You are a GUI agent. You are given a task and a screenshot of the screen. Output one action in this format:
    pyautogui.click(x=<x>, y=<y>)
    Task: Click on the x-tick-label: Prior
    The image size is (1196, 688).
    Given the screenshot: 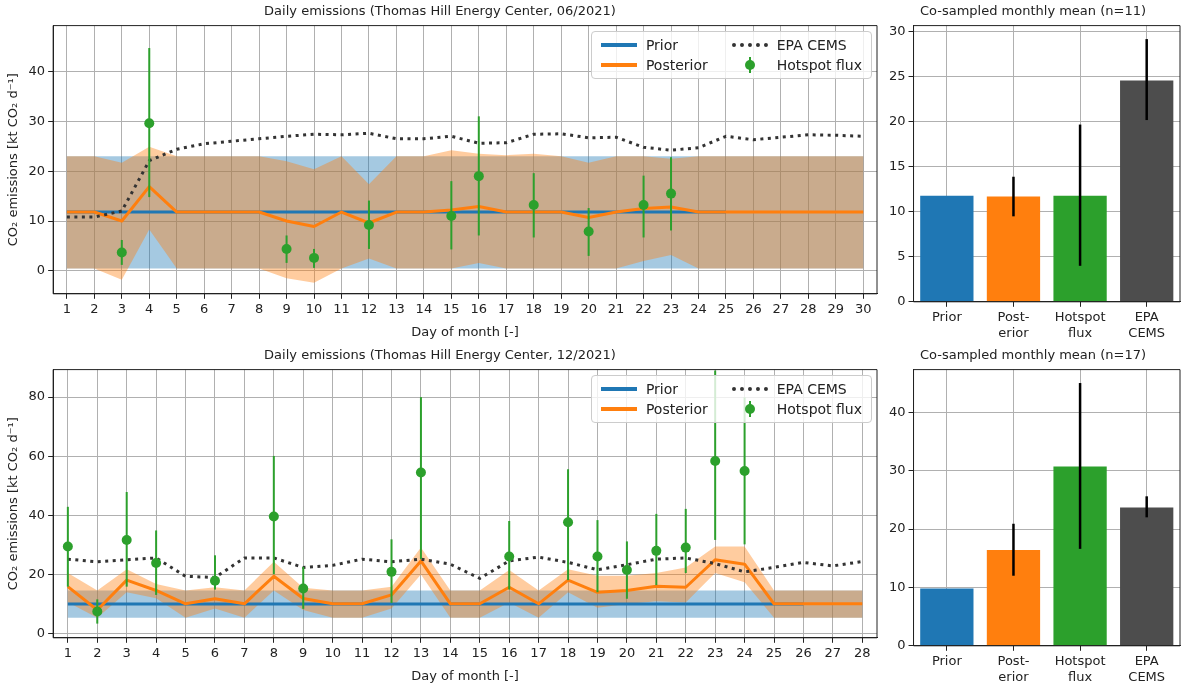 What is the action you would take?
    pyautogui.click(x=947, y=660)
    